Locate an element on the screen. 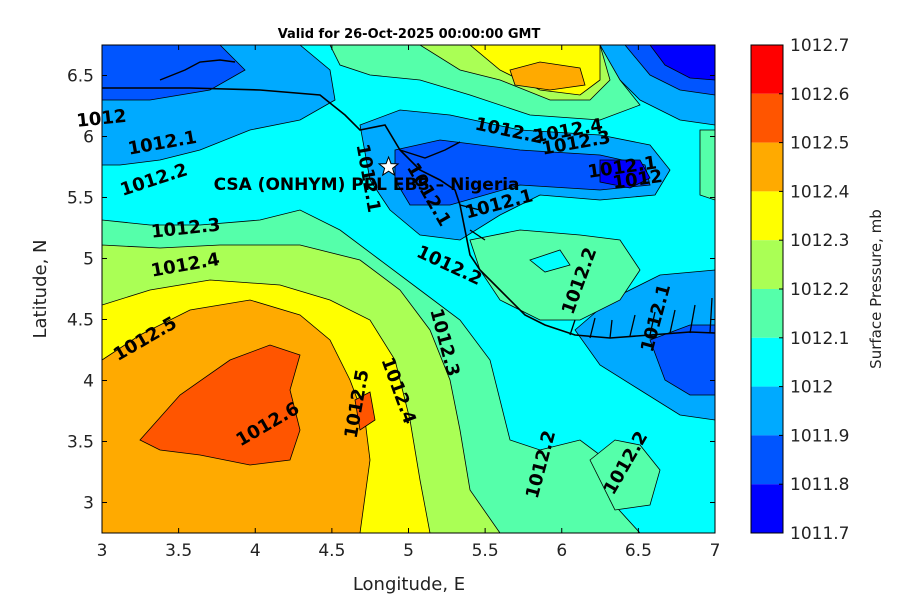  colorbar-label: Surface Pressure, mb is located at coordinates (876, 289).